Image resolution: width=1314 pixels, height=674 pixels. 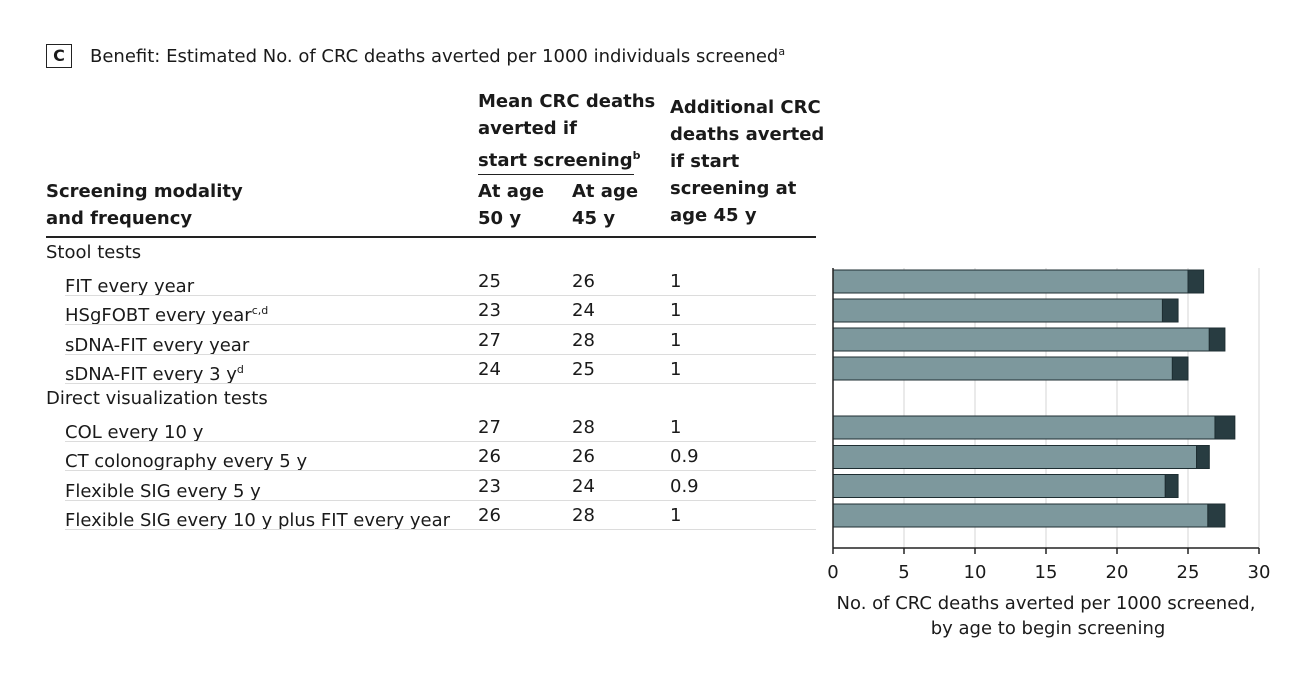 I want to click on header-group-rule, so click(x=556, y=174).